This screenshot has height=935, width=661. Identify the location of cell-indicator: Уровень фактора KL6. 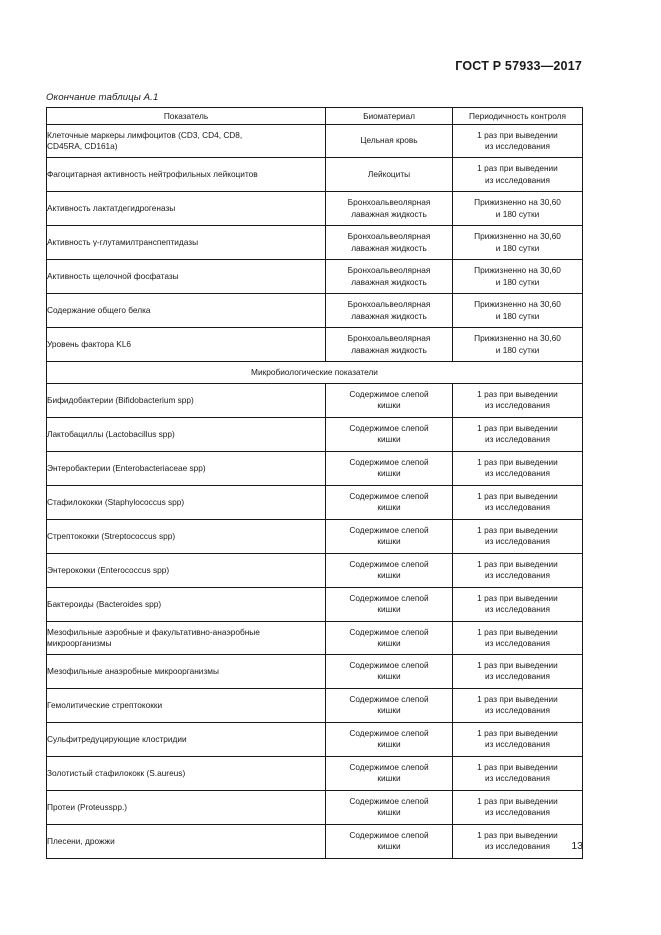
(186, 344).